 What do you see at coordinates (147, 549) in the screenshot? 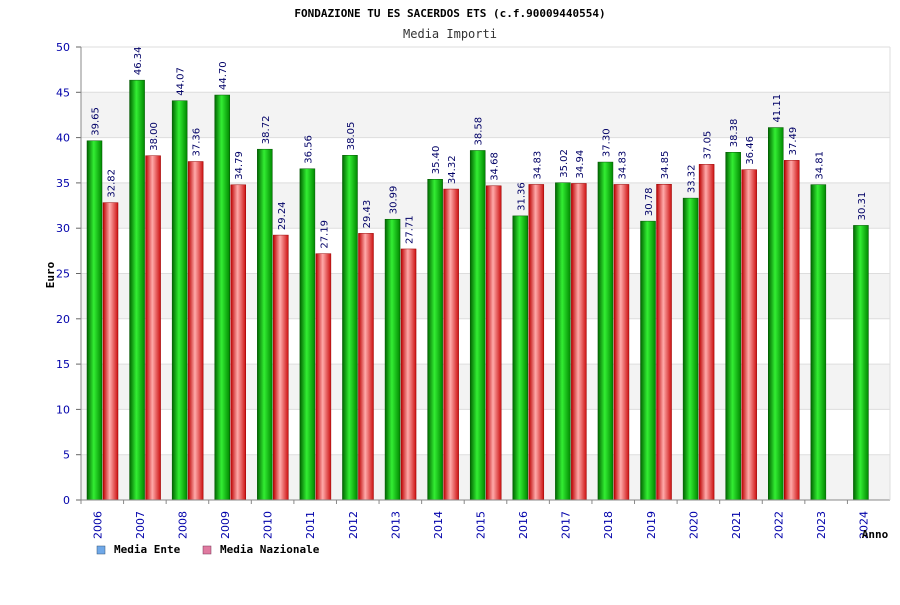
I see `legend-label-media-ente: Media Ente` at bounding box center [147, 549].